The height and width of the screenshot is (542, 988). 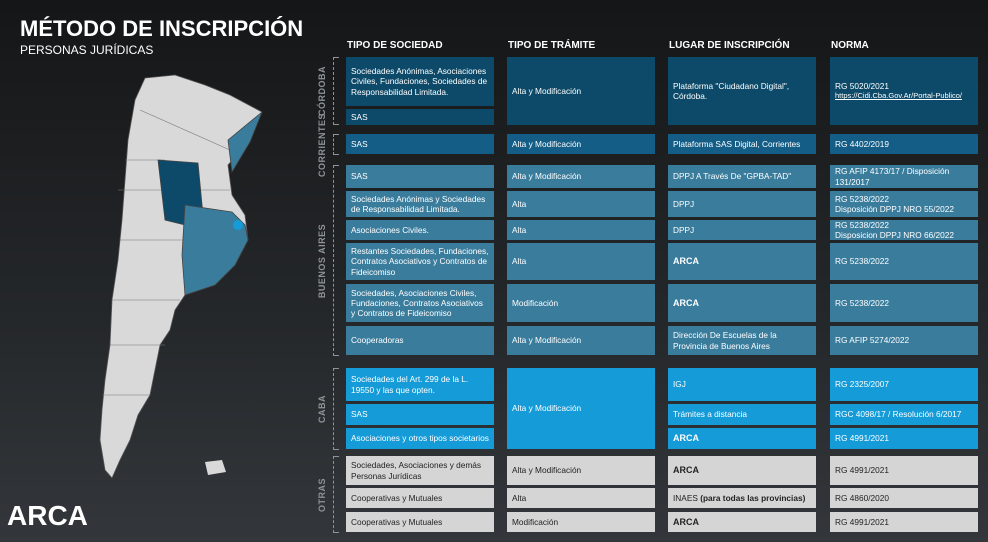 I want to click on cell: RG 5238/2022 Disposicion DPPJ NRO 66/2022, so click(x=904, y=230).